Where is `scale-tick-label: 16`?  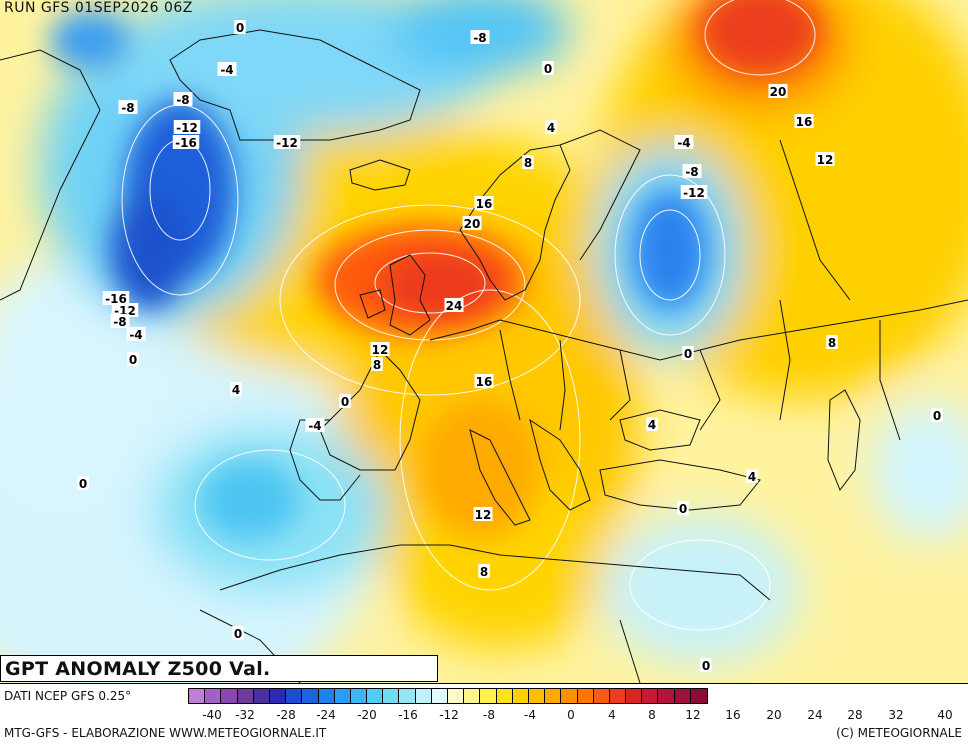
scale-tick-label: 16 is located at coordinates (733, 715).